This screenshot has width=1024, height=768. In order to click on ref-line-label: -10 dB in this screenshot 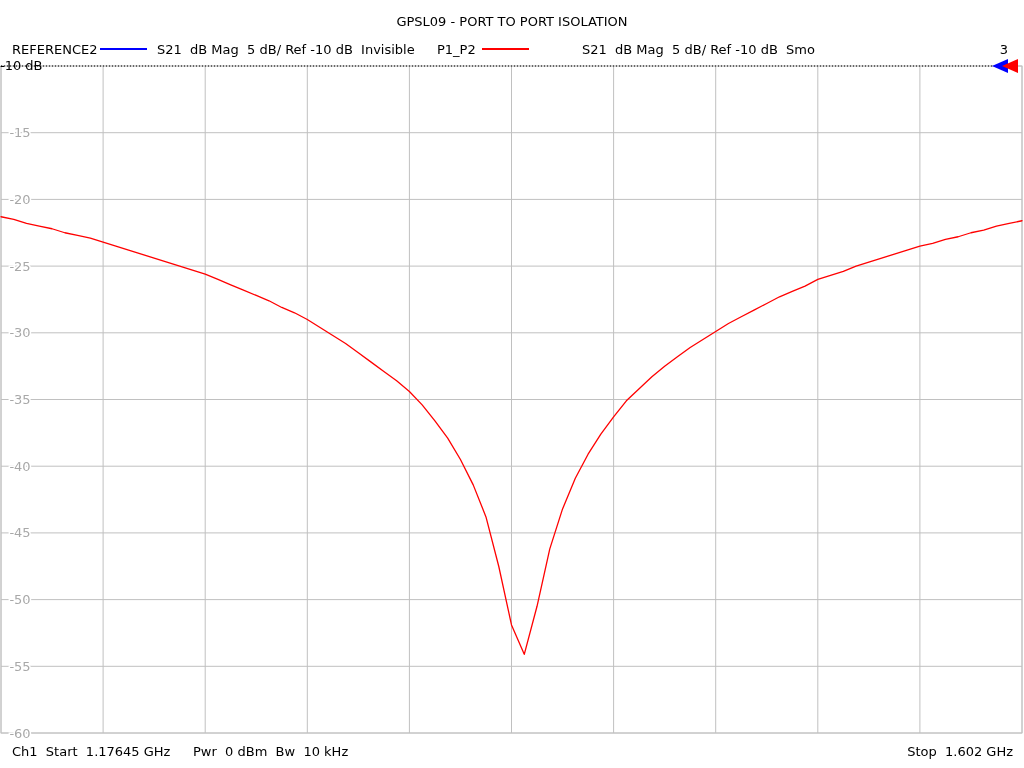, I will do `click(21, 65)`.